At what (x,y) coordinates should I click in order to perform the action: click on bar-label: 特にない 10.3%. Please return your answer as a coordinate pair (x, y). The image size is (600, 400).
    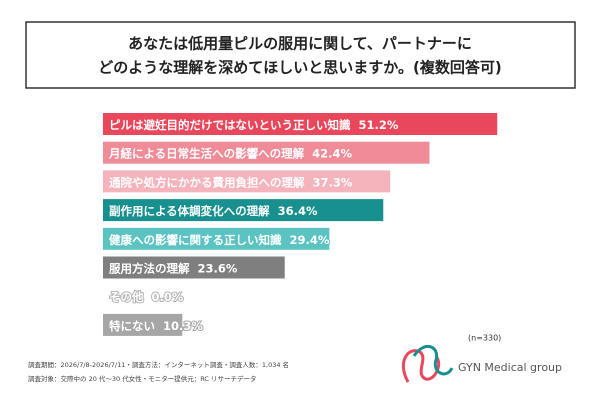
    Looking at the image, I should click on (156, 325).